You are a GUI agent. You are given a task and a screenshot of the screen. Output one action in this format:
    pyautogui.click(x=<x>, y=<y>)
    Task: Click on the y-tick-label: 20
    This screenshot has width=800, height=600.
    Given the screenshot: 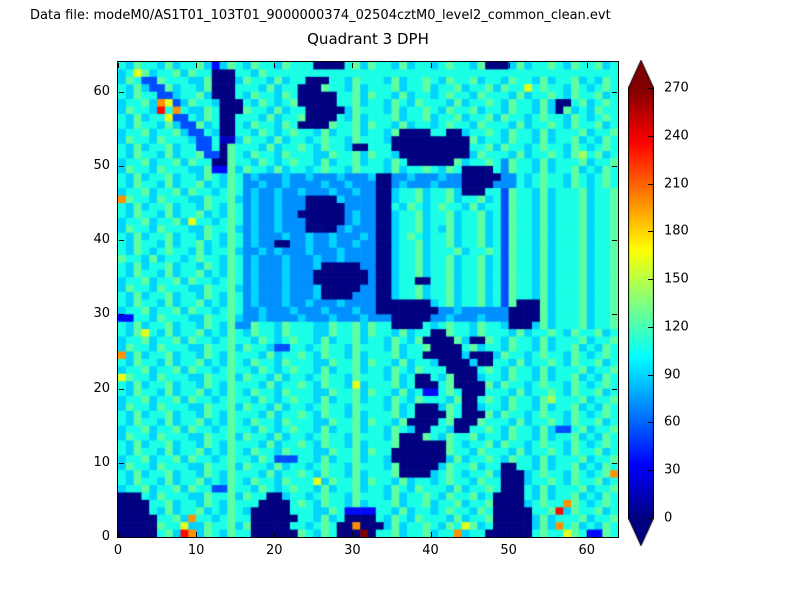 What is the action you would take?
    pyautogui.click(x=101, y=388)
    